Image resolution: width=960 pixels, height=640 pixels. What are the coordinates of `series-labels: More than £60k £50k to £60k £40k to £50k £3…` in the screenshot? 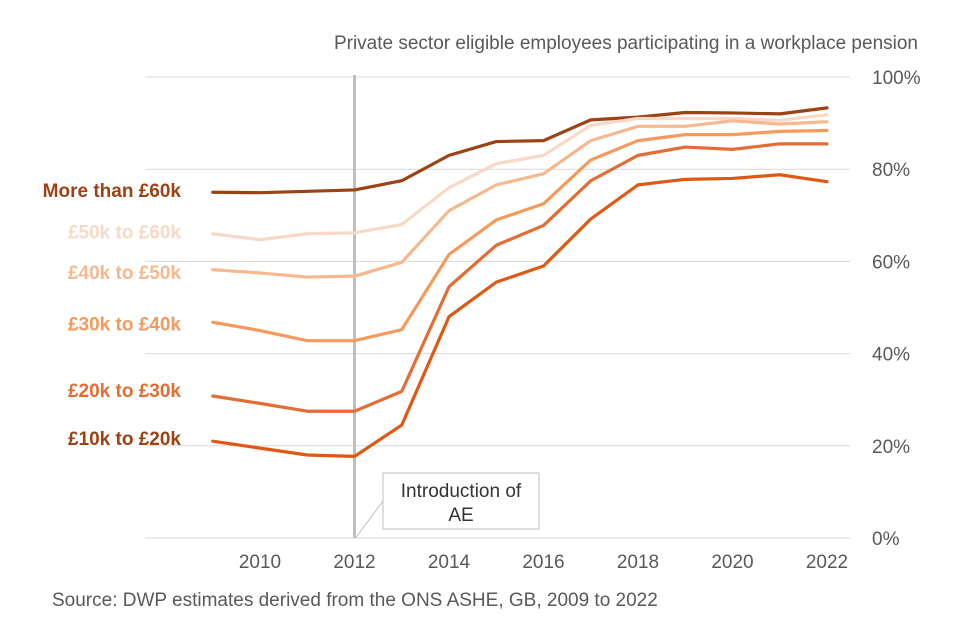 It's located at (112, 315).